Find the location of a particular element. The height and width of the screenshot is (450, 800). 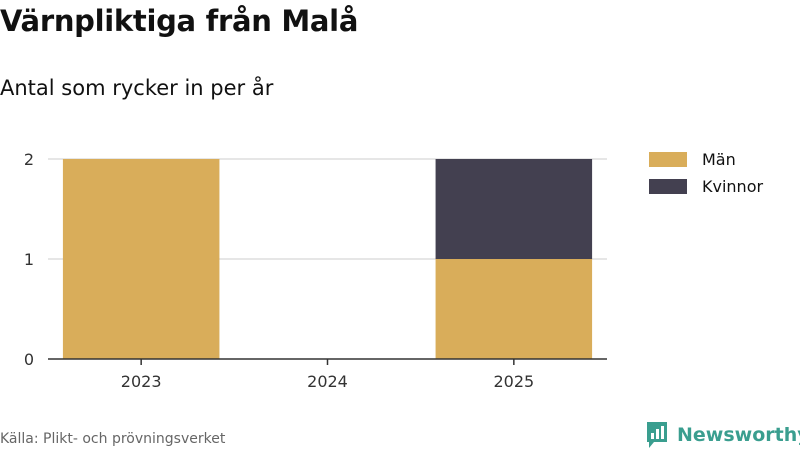

legend-swatch-women is located at coordinates (668, 186).